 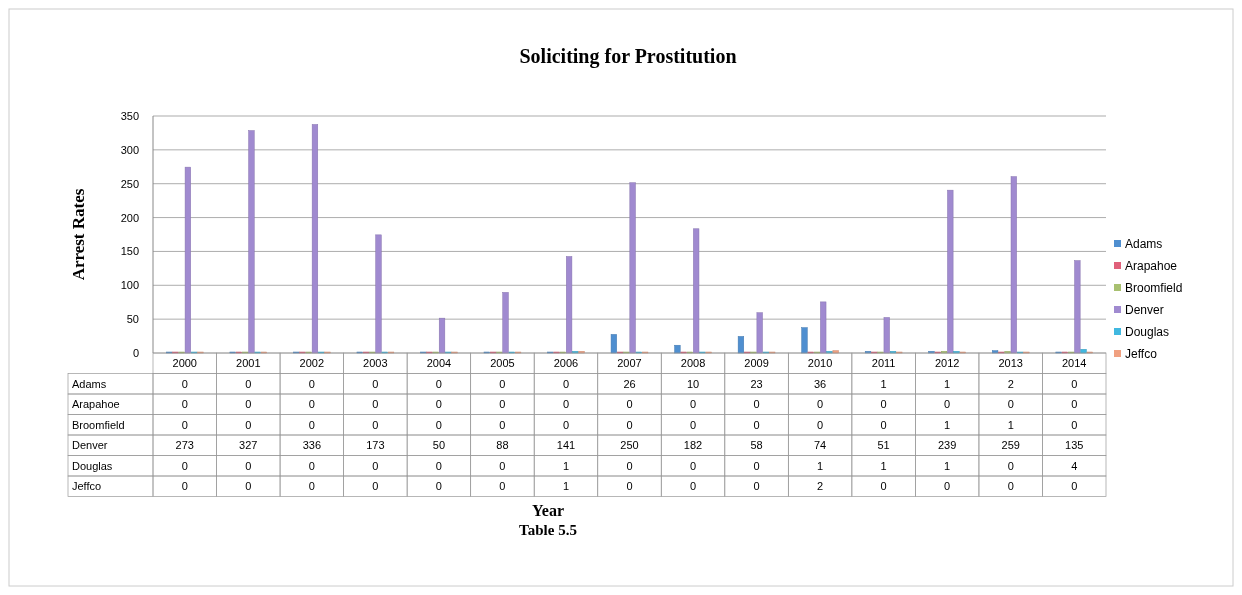 What do you see at coordinates (129, 285) in the screenshot?
I see `y-tick-label: 100` at bounding box center [129, 285].